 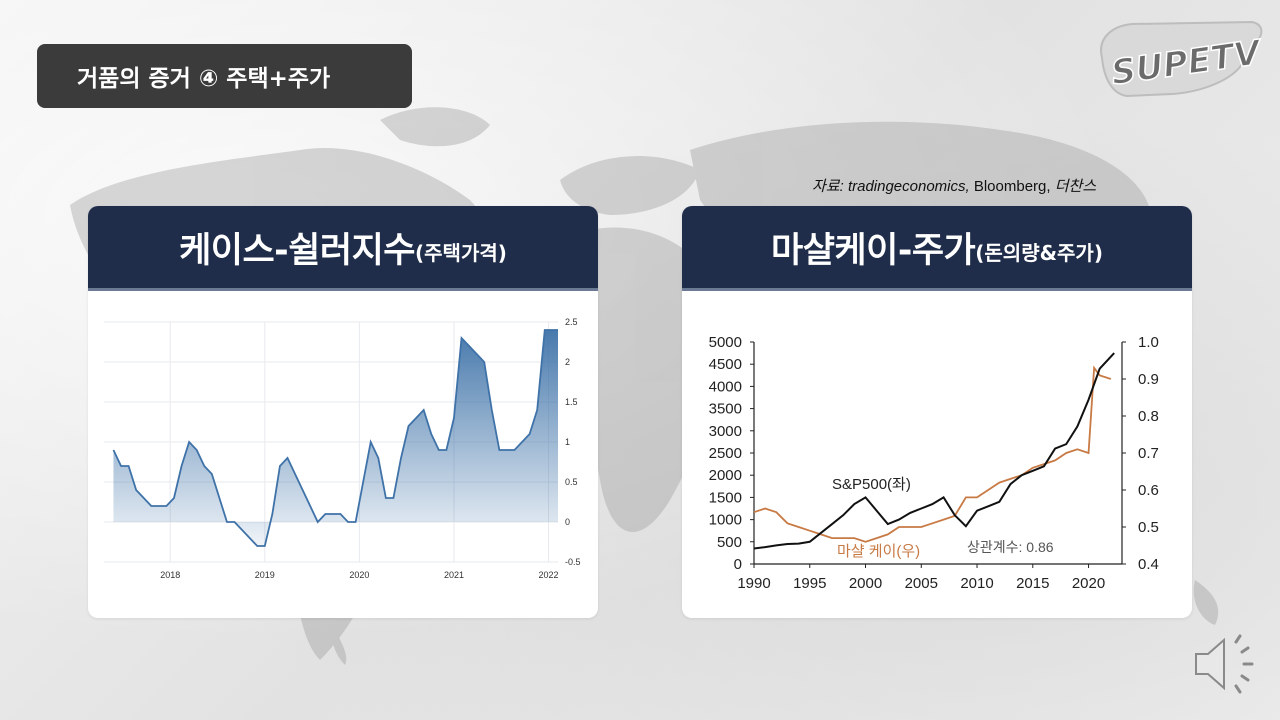 I want to click on y-tick-label: 0, so click(x=567, y=522).